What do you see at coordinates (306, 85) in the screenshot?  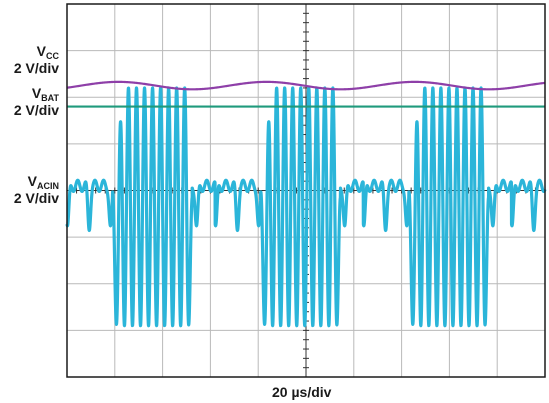 I see `vcc-trace` at bounding box center [306, 85].